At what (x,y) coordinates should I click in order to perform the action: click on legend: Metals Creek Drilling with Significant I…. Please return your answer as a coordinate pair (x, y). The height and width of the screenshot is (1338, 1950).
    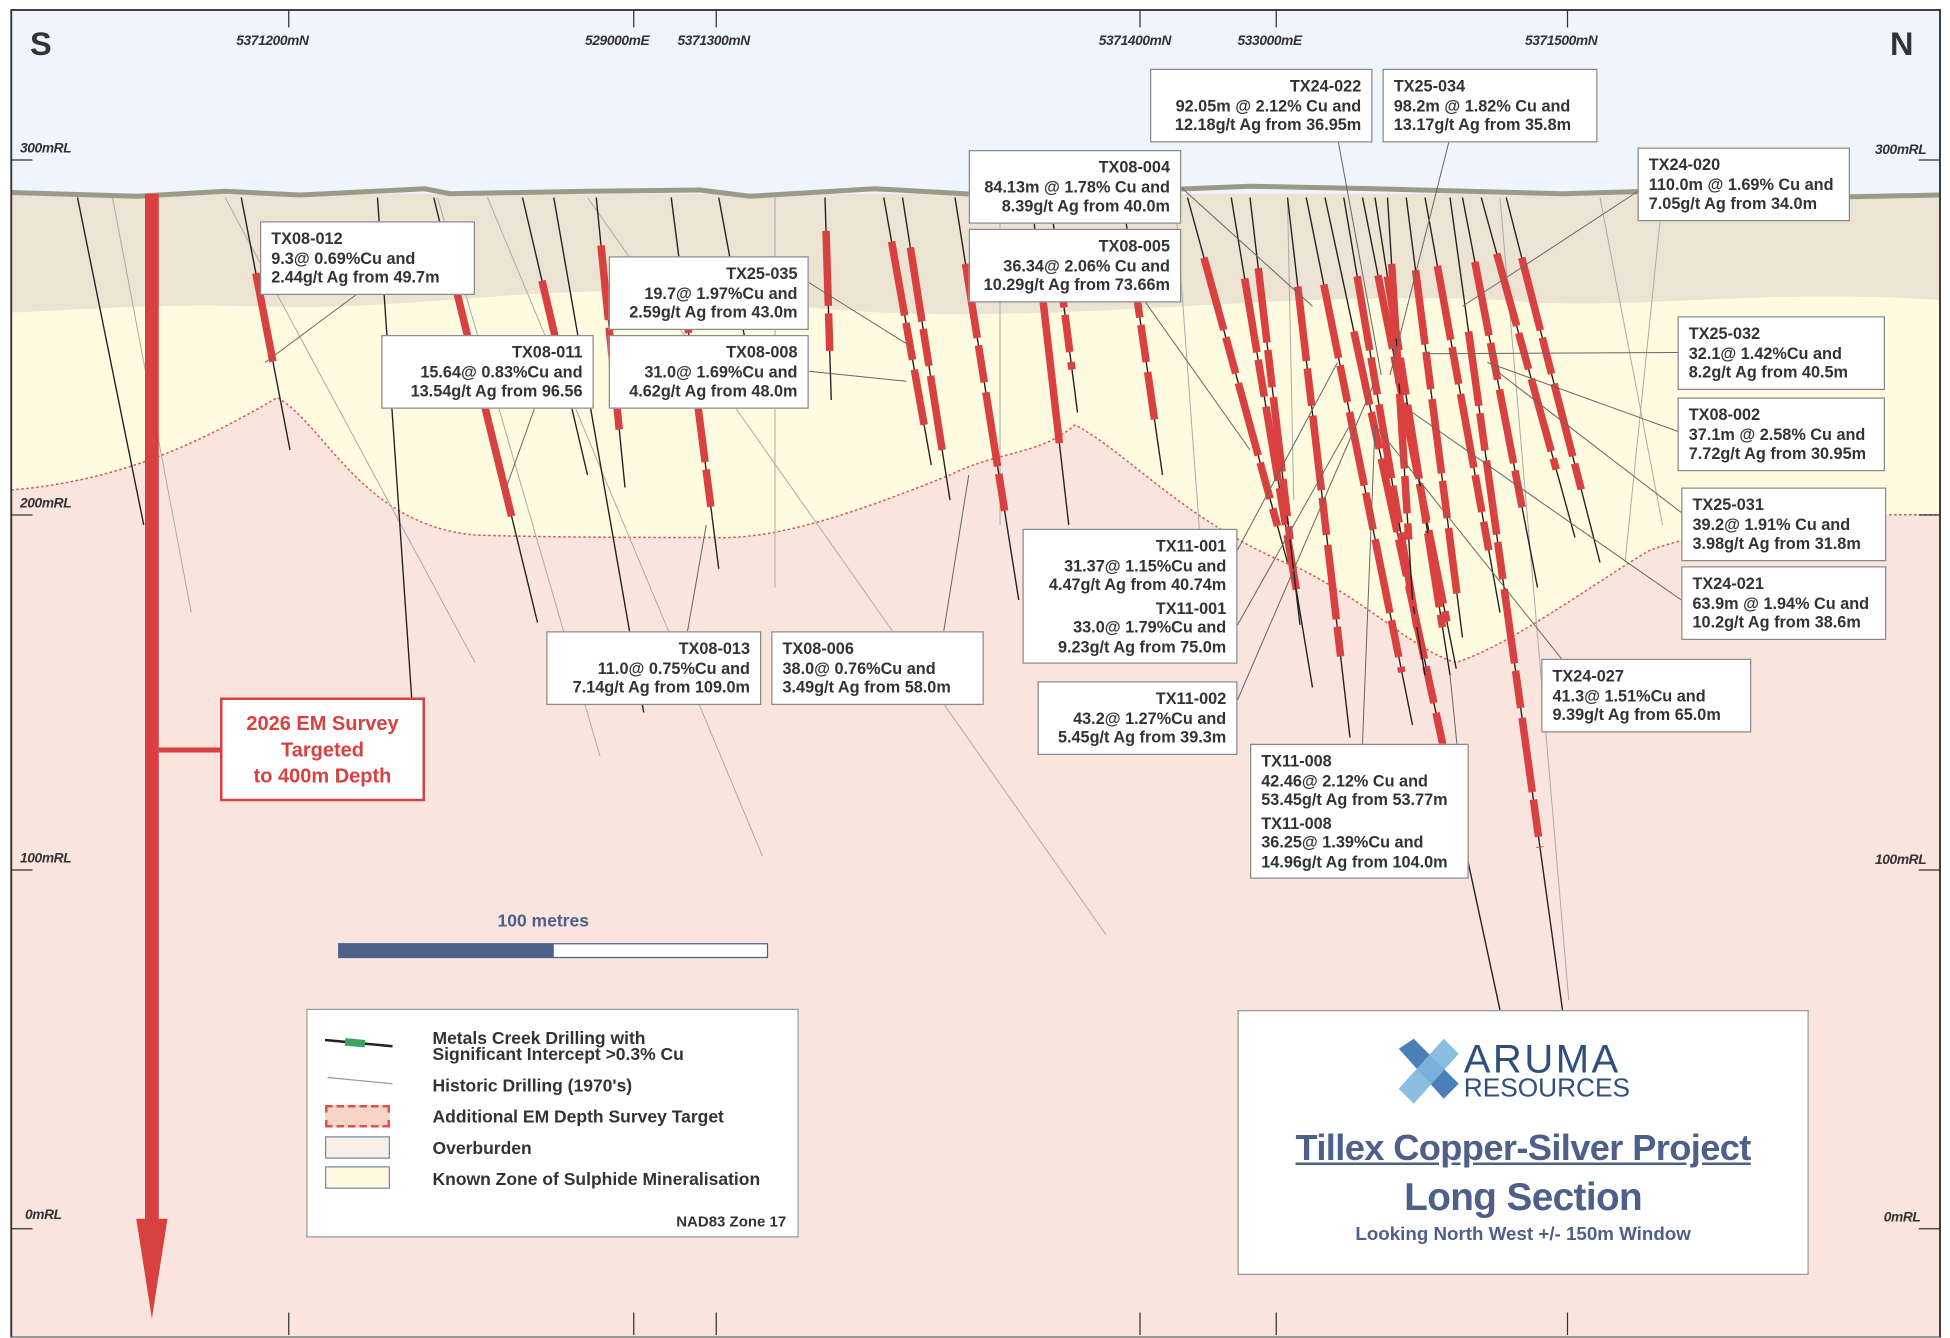
    Looking at the image, I should click on (552, 1123).